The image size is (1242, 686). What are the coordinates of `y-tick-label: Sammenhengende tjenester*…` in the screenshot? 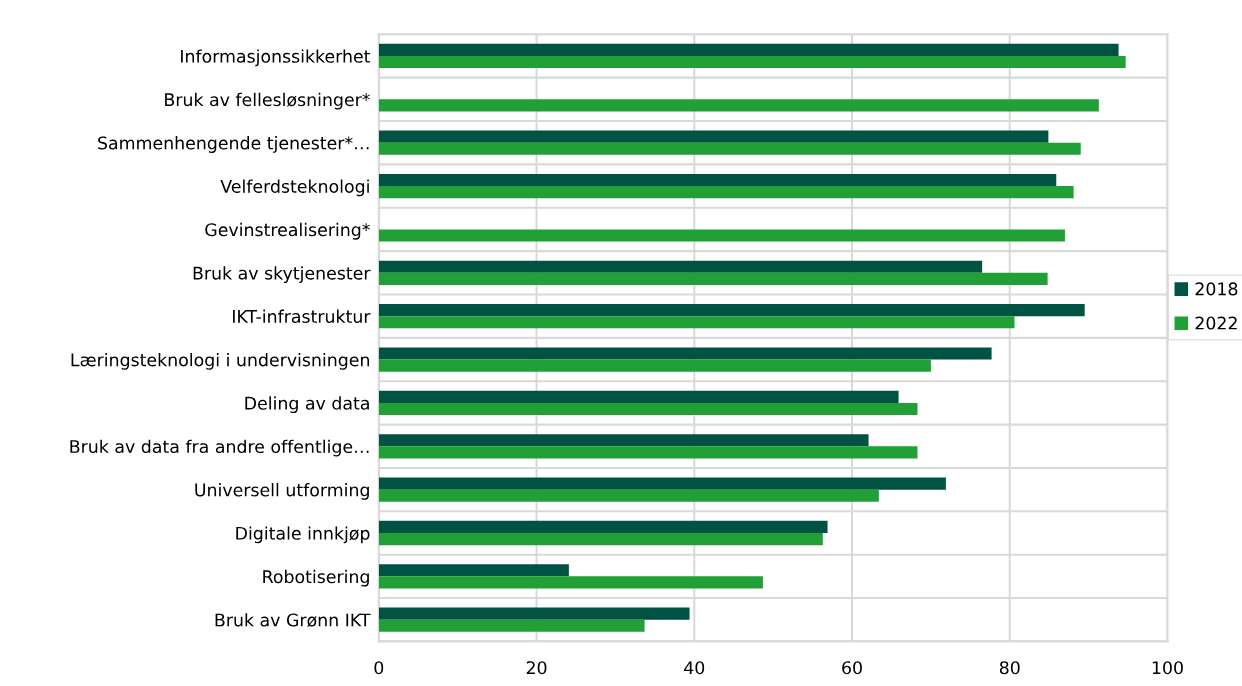 It's located at (233, 144).